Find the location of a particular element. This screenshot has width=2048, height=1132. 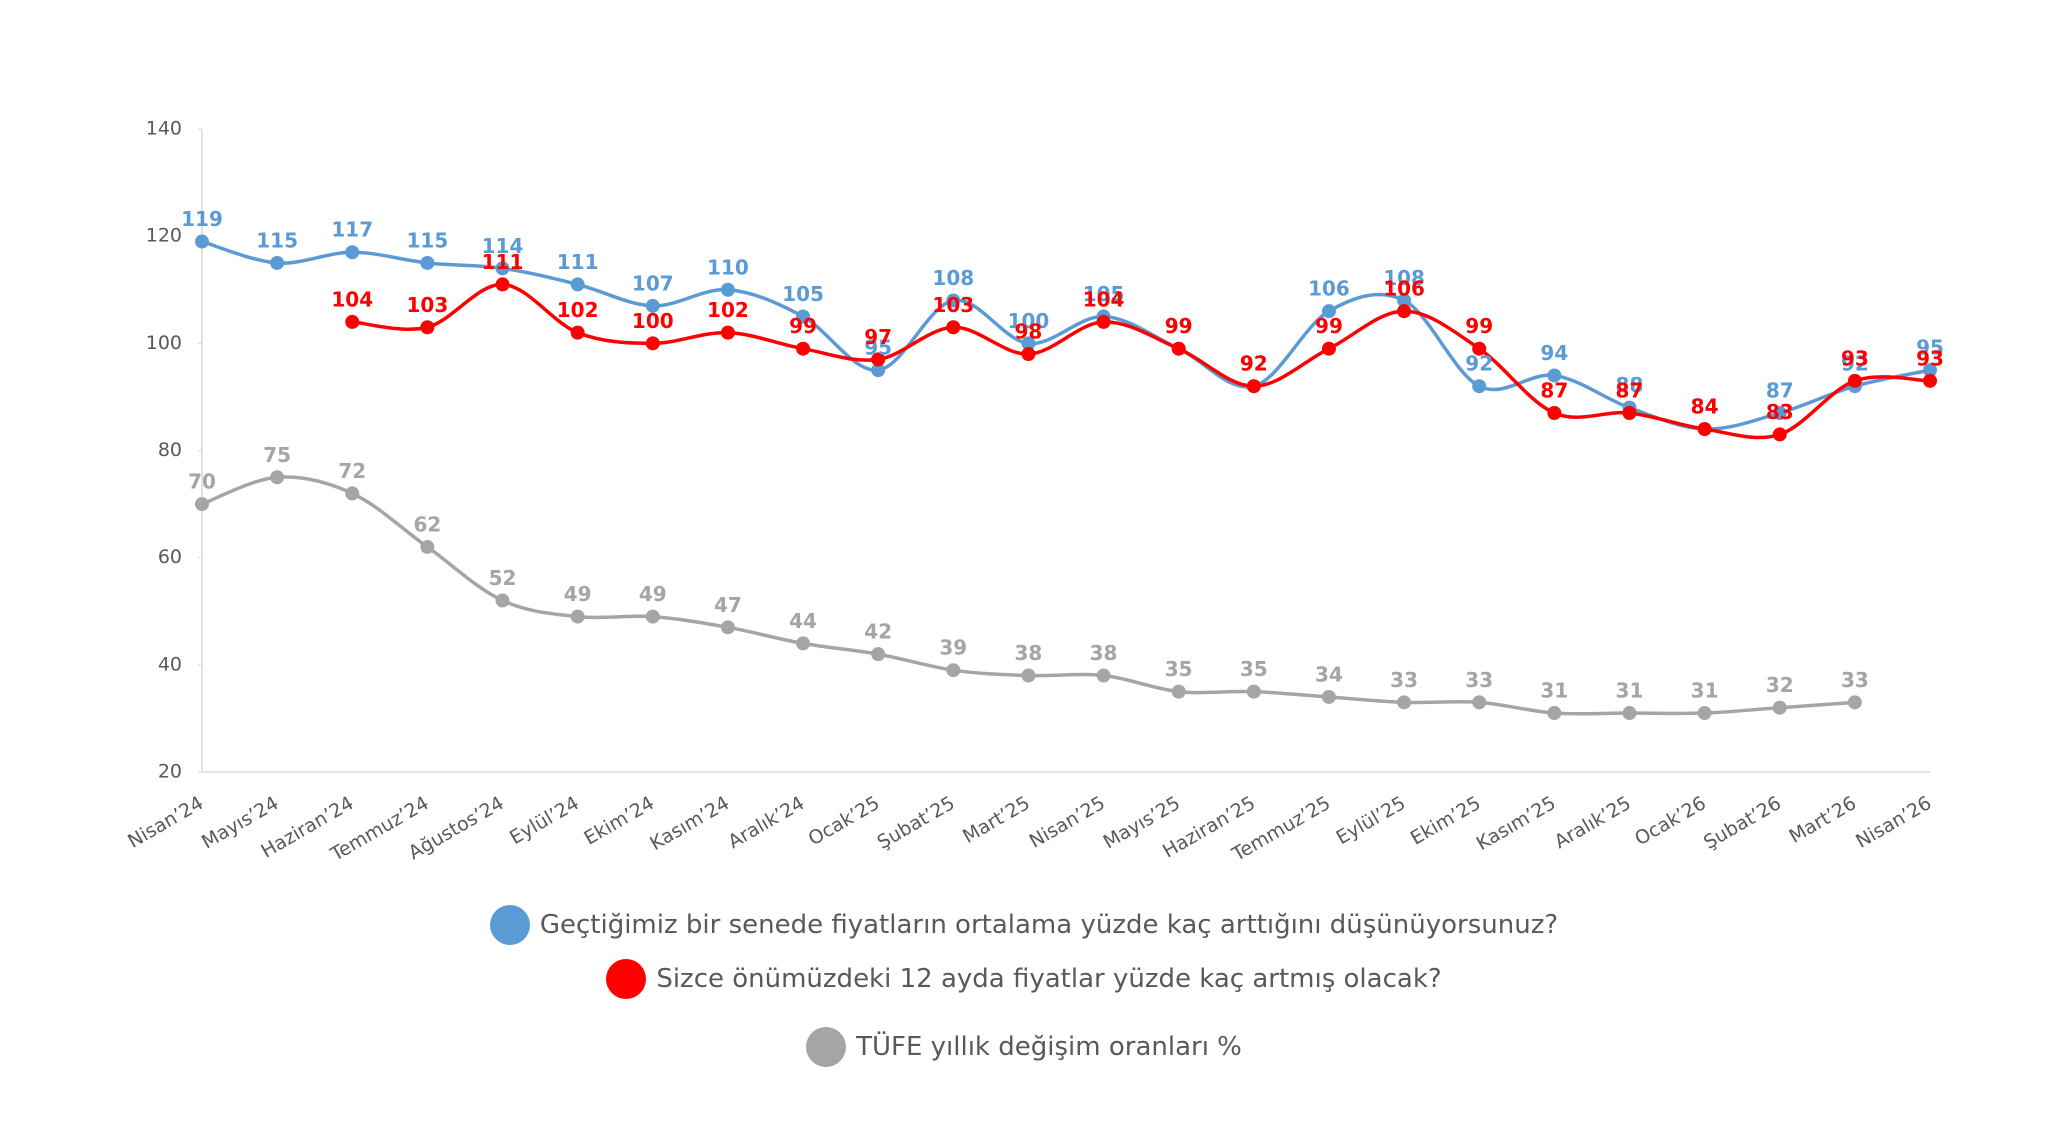

series is located at coordinates (1141, 359).